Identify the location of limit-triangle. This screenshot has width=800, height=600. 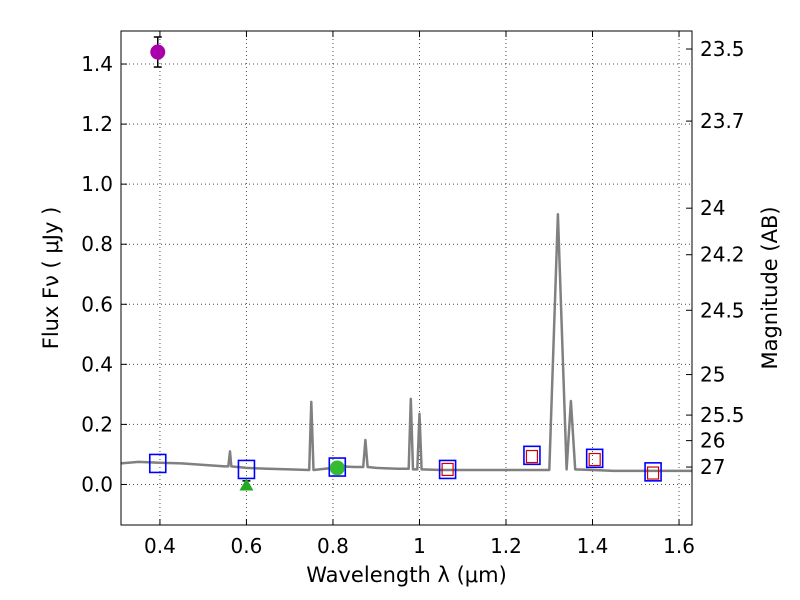
(246, 484).